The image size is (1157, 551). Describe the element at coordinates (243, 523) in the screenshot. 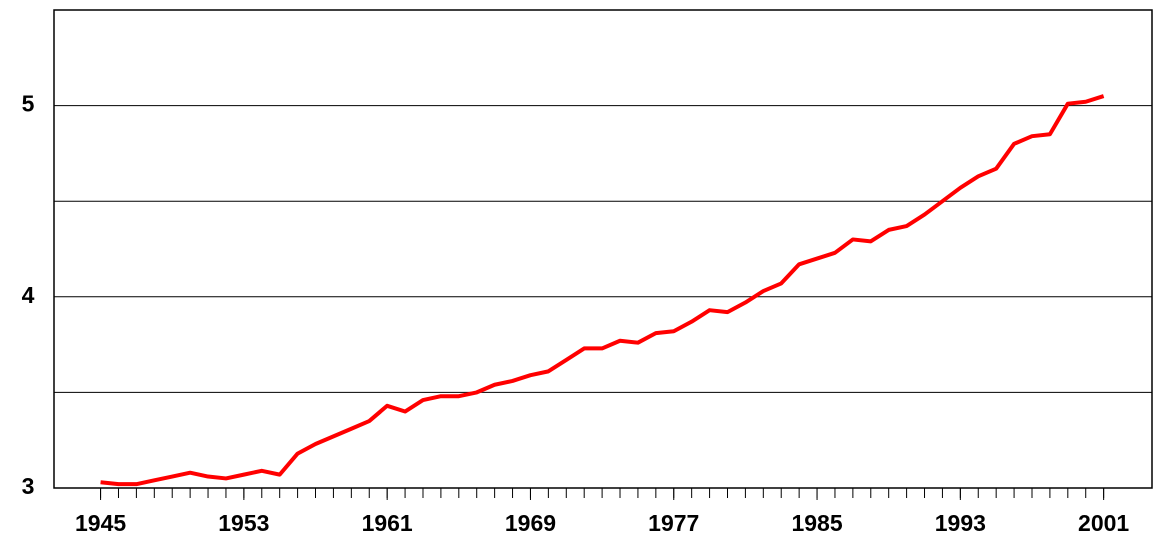

I see `x-tick-label: 1953` at that location.